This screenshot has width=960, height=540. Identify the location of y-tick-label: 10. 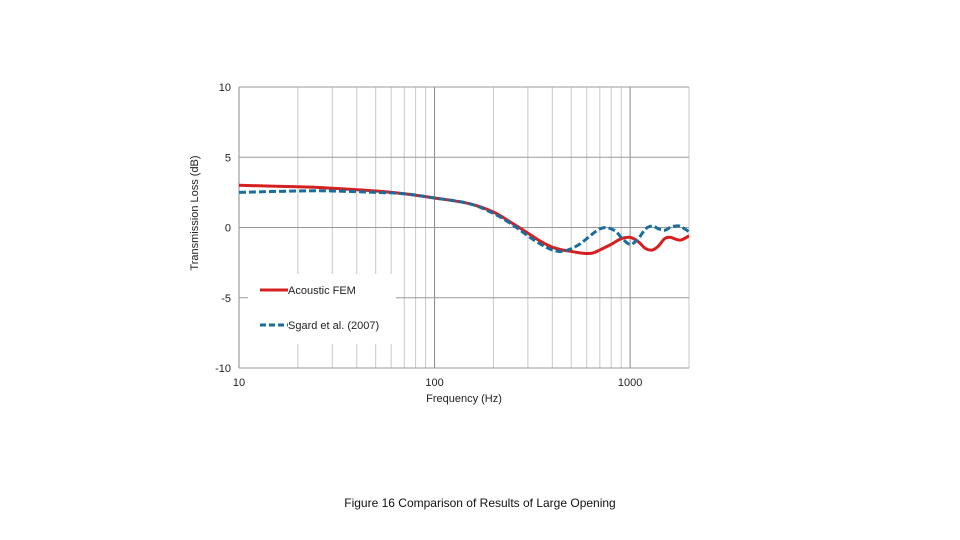
(225, 88).